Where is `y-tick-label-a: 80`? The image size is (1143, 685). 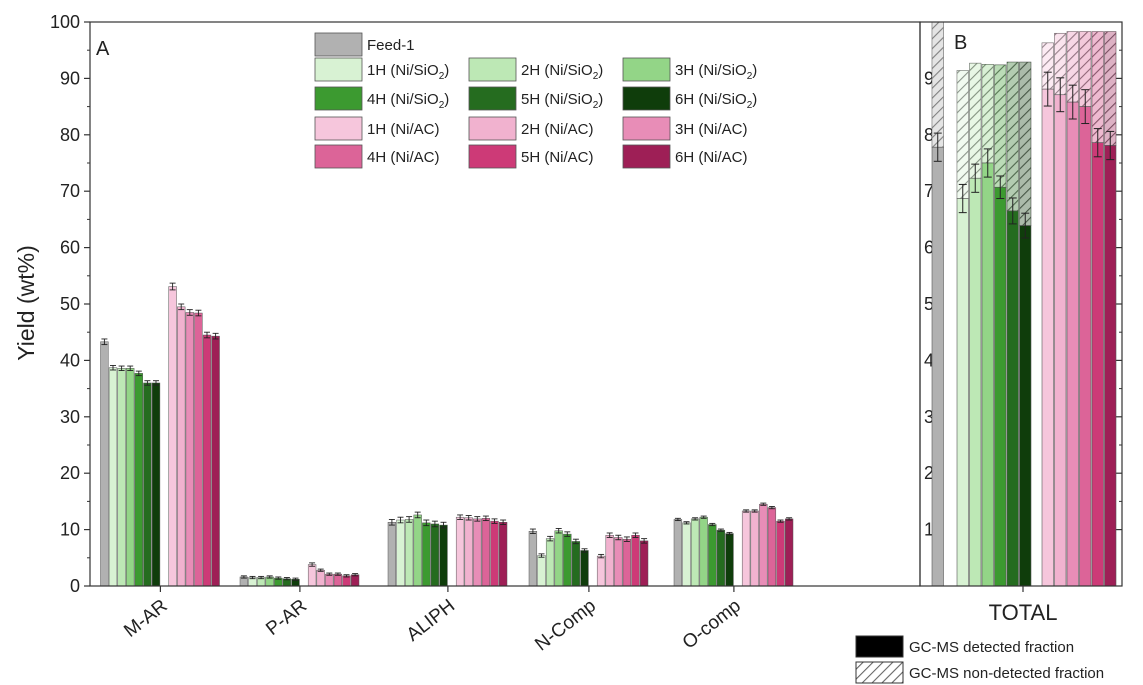 y-tick-label-a: 80 is located at coordinates (70, 135).